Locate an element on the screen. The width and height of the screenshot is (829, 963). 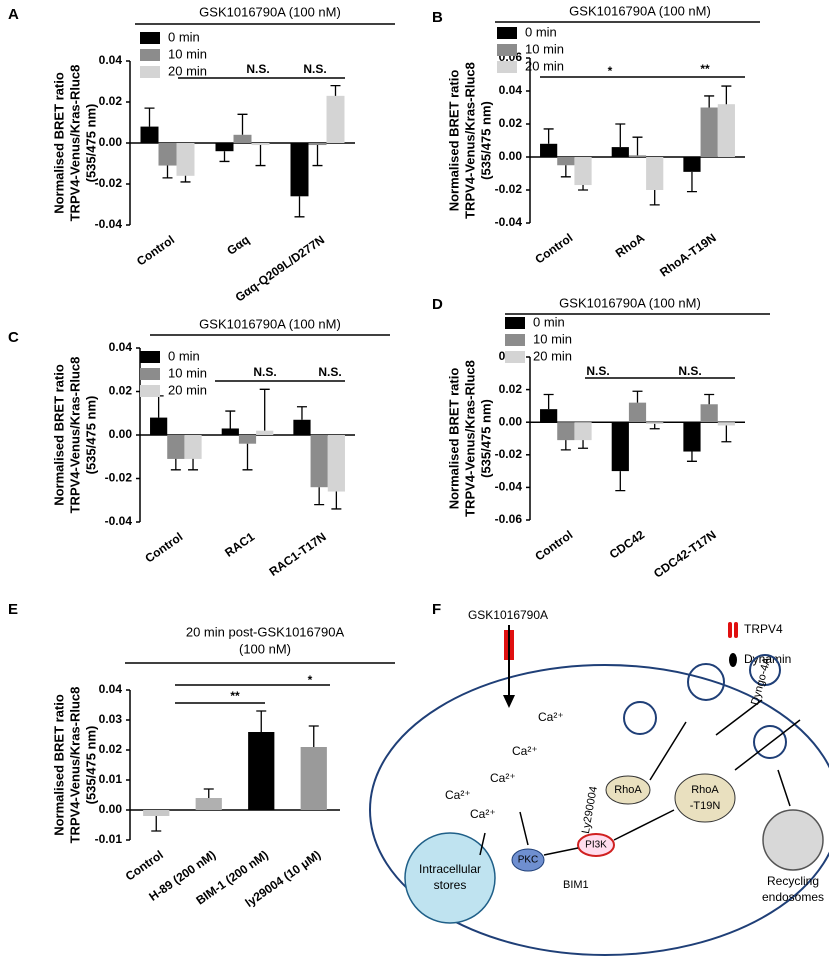
chart-title: (100 nM) is located at coordinates (265, 648).